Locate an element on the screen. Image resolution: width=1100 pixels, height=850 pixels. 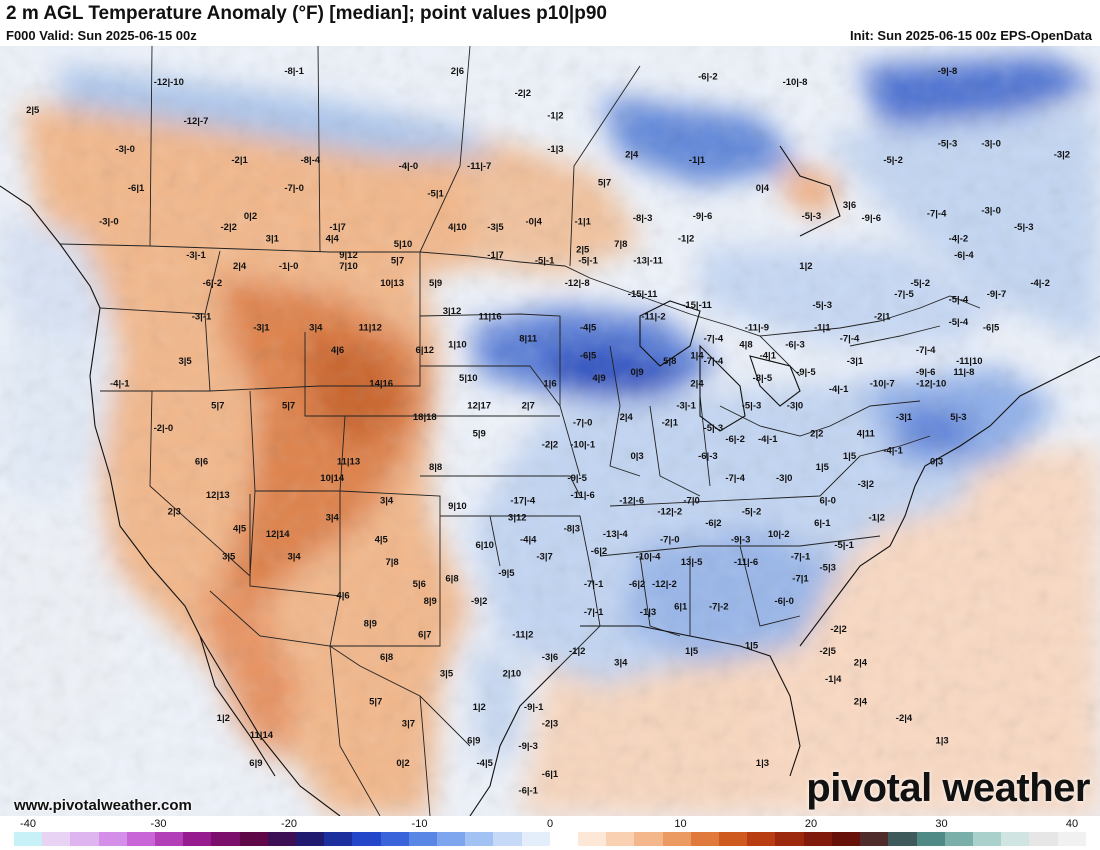
point-value: -6|-0 is located at coordinates (784, 601).